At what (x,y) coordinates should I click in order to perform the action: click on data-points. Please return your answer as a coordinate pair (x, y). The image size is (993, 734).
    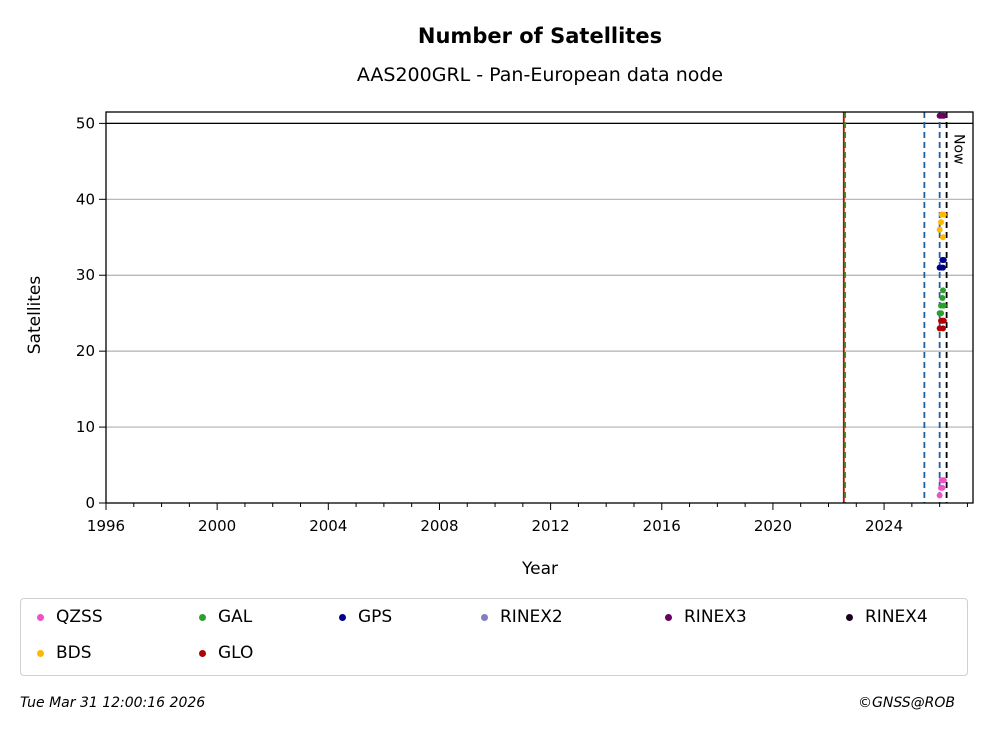
    Looking at the image, I should click on (941, 305).